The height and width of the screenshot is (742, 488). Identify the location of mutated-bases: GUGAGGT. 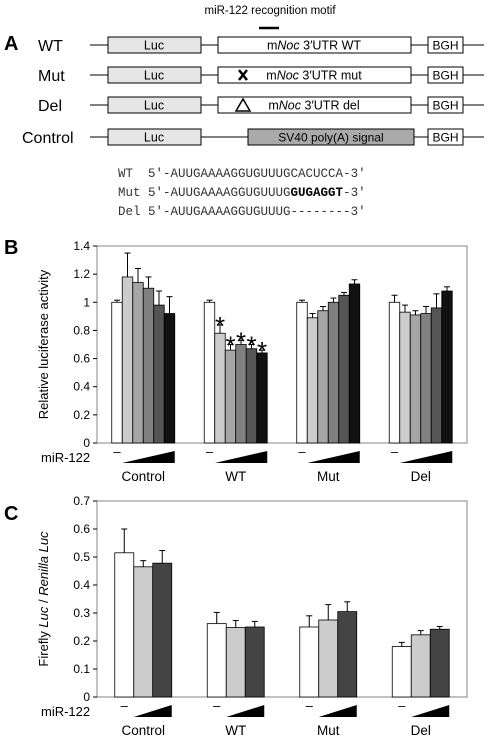
(317, 193).